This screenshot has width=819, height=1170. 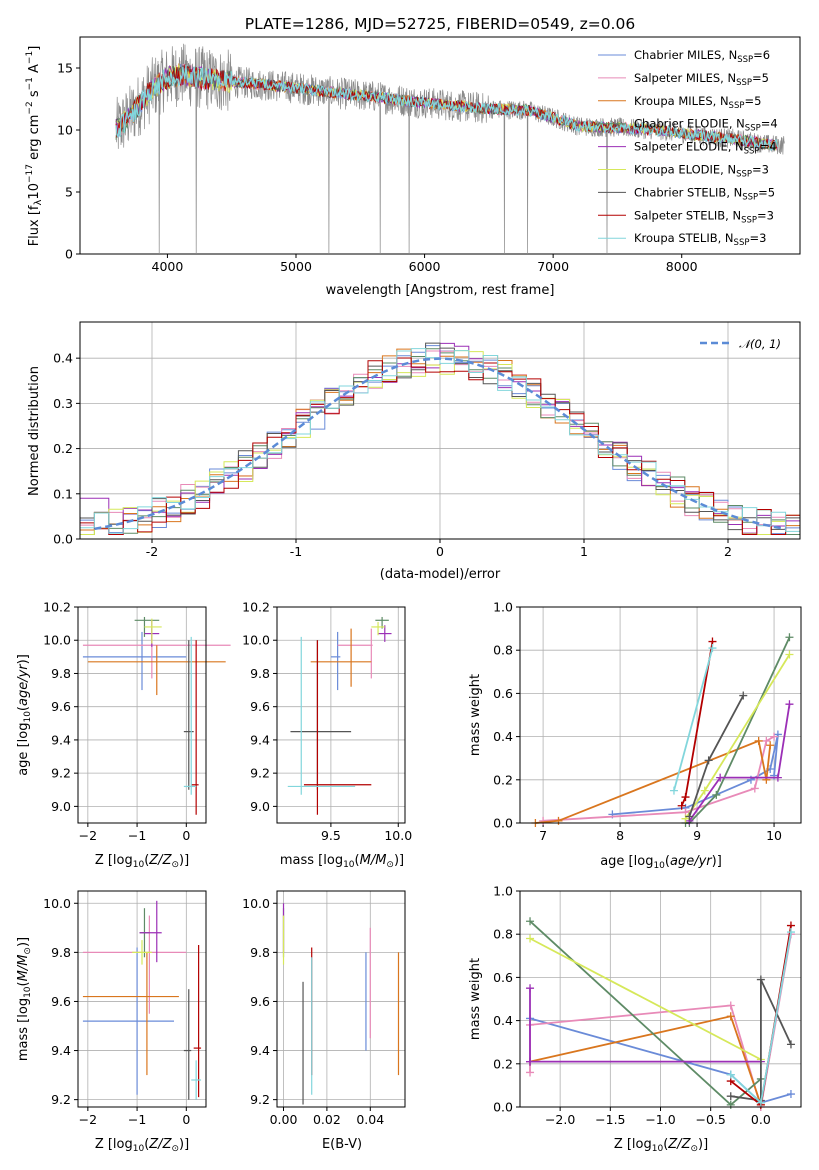 I want to click on wZ-ylabel: mass weight, so click(x=475, y=999).